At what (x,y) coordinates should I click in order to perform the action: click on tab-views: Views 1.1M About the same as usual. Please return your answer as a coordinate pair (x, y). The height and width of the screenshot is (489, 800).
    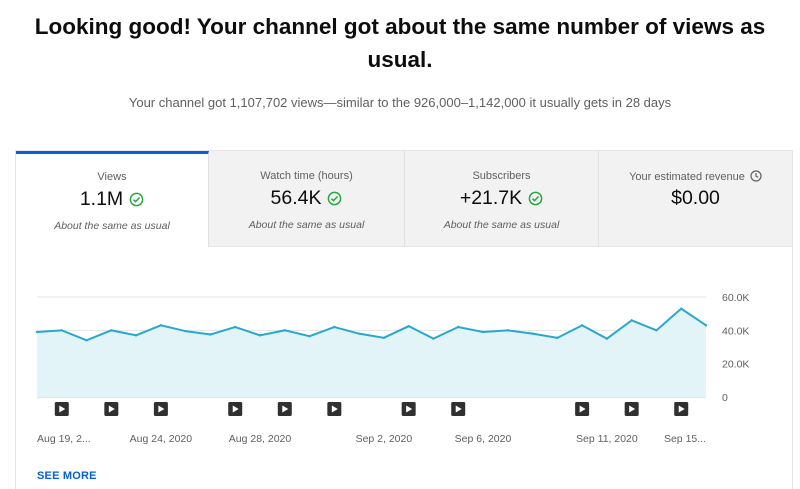
    Looking at the image, I should click on (112, 199).